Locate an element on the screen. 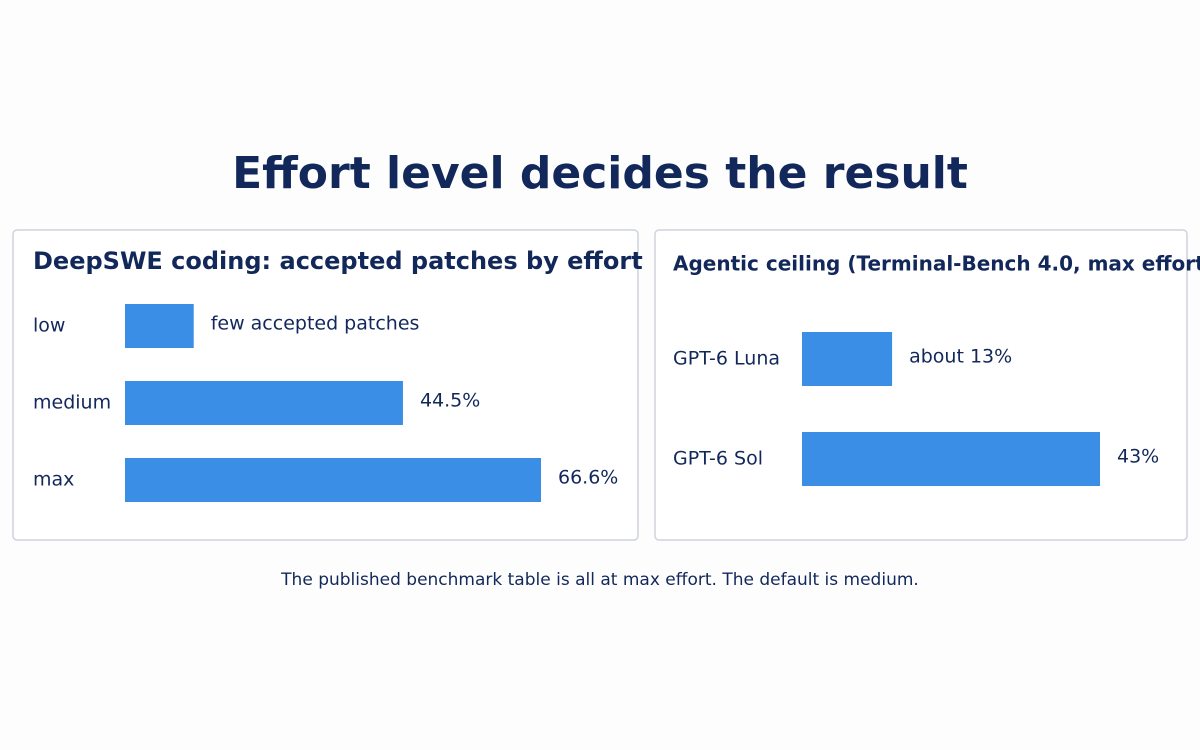 The height and width of the screenshot is (750, 1200). value-label: few accepted patches is located at coordinates (315, 324).